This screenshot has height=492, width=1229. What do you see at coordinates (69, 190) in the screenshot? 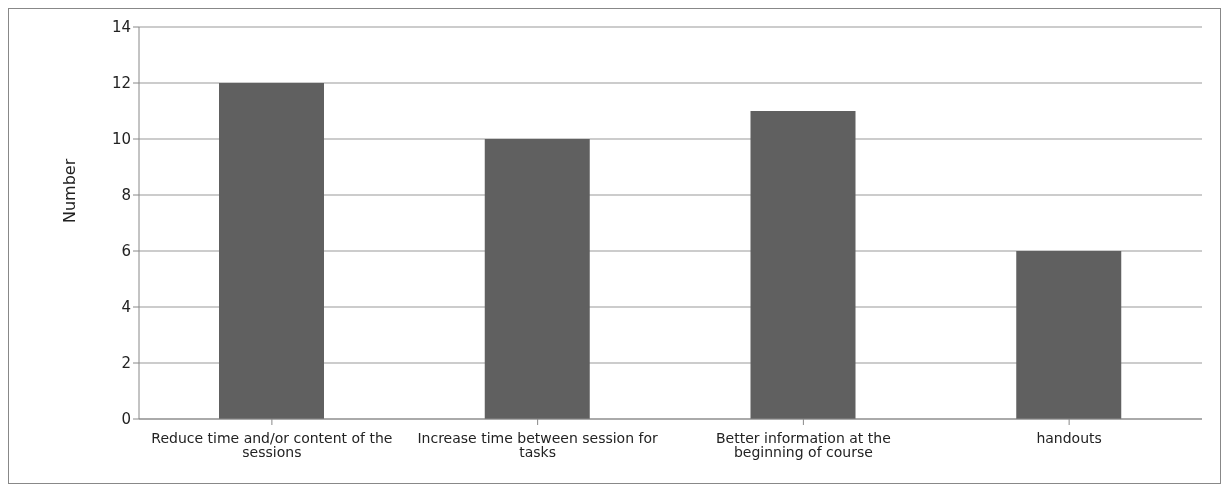
I see `y-axis-title: Number` at bounding box center [69, 190].